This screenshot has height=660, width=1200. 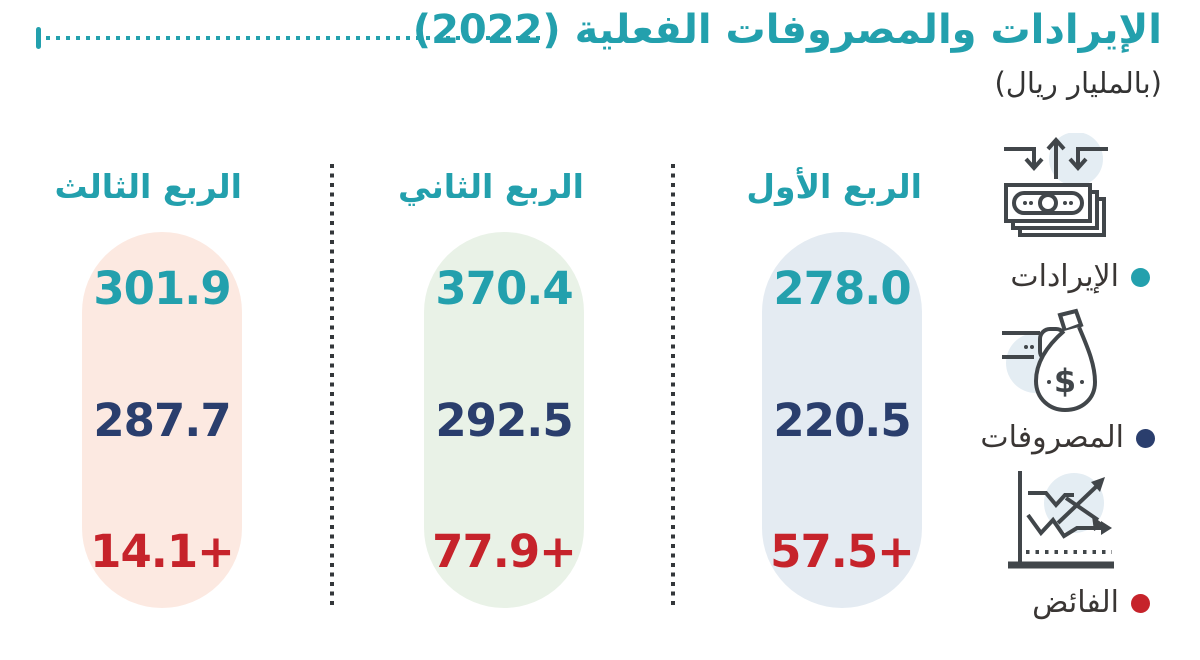 What do you see at coordinates (1145, 438) in the screenshot?
I see `legend-dot-expenditures` at bounding box center [1145, 438].